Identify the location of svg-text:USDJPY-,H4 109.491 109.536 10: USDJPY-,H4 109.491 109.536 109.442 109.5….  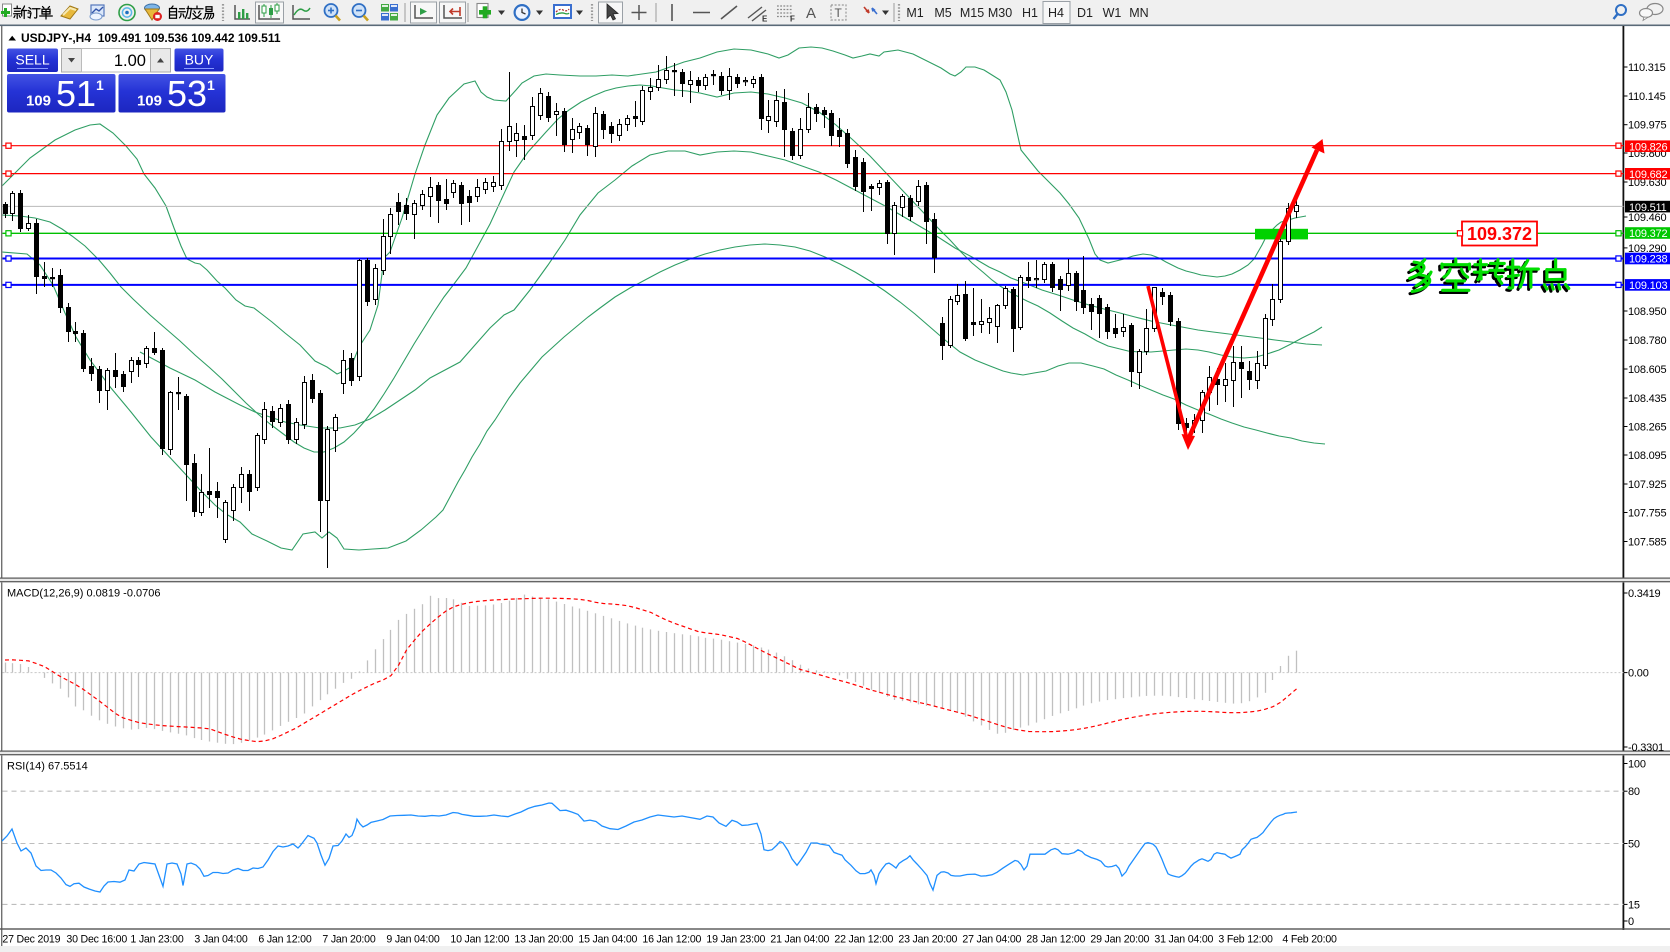
(151, 38).